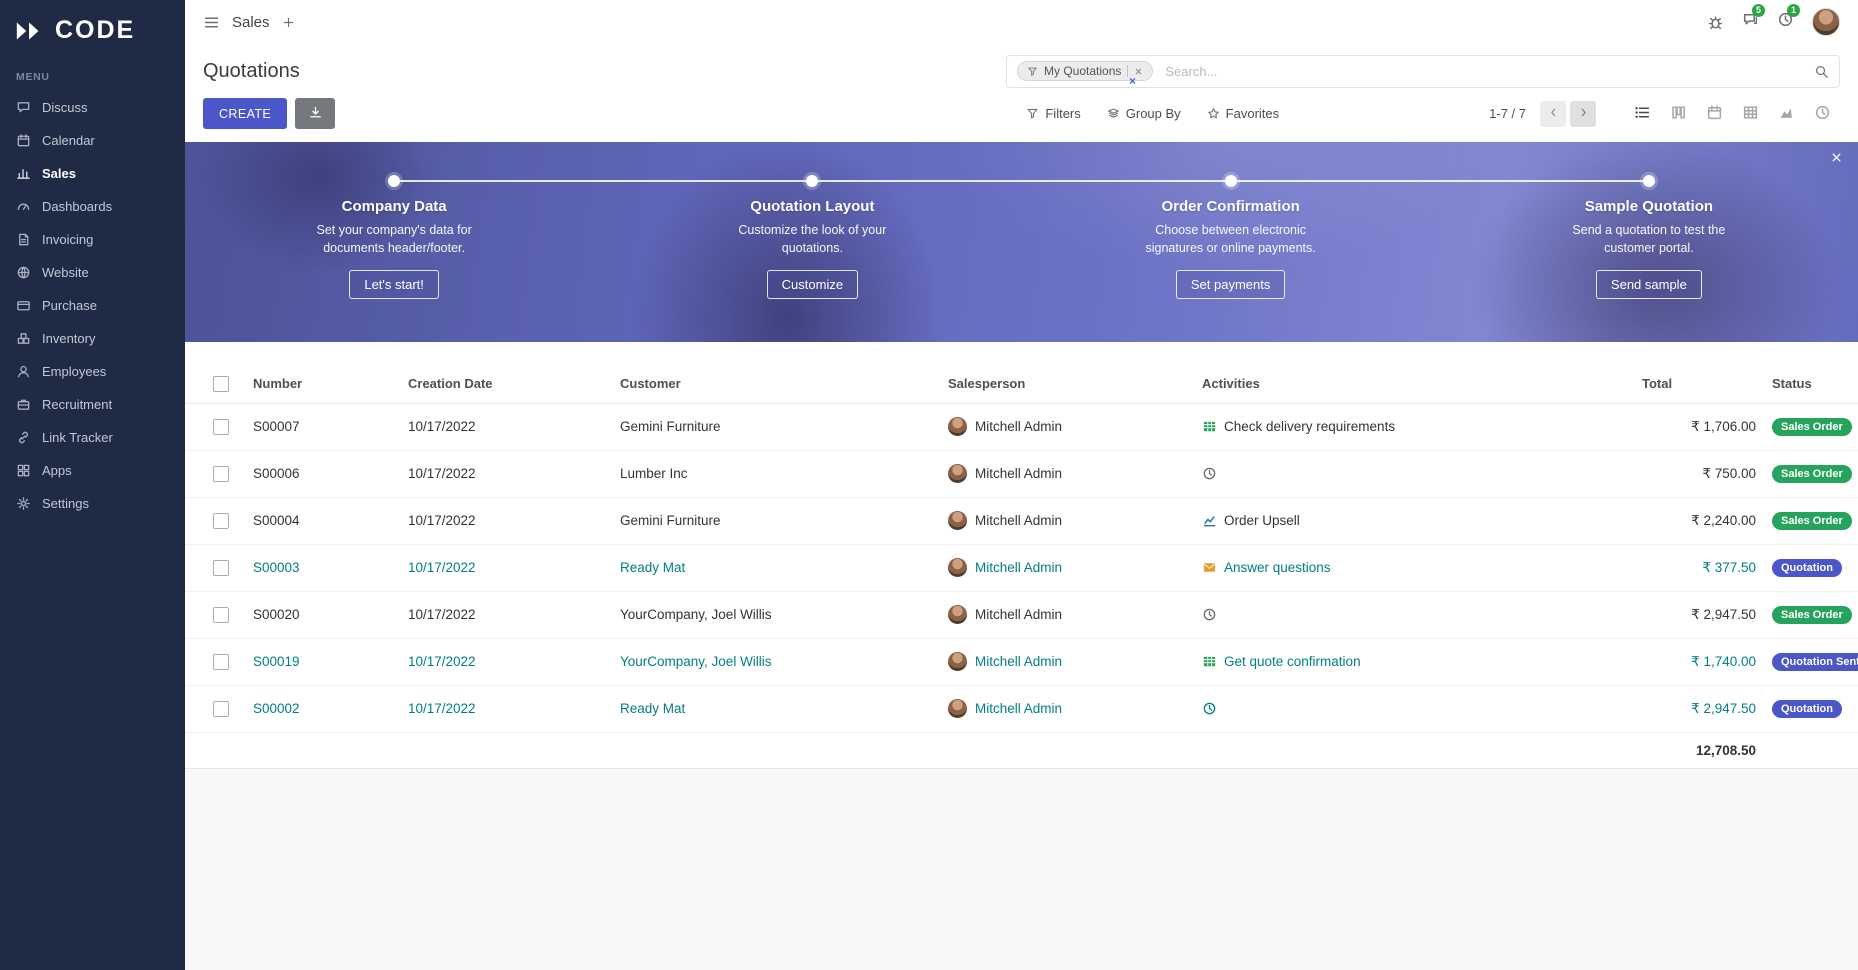 This screenshot has width=1858, height=970. What do you see at coordinates (1811, 384) in the screenshot?
I see `column-header-status: Status` at bounding box center [1811, 384].